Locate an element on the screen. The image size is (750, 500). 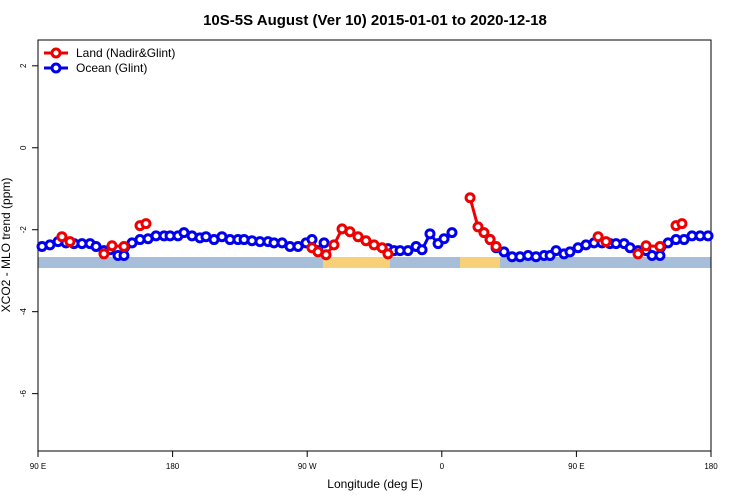
y-tick-label: -2 is located at coordinates (23, 230).